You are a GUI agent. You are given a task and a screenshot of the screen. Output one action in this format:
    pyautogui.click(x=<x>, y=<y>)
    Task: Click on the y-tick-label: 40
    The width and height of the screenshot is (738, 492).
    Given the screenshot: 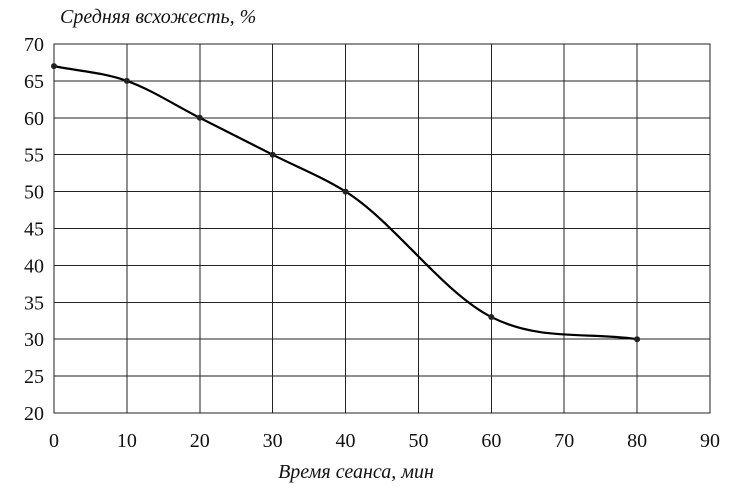 What is the action you would take?
    pyautogui.click(x=34, y=266)
    